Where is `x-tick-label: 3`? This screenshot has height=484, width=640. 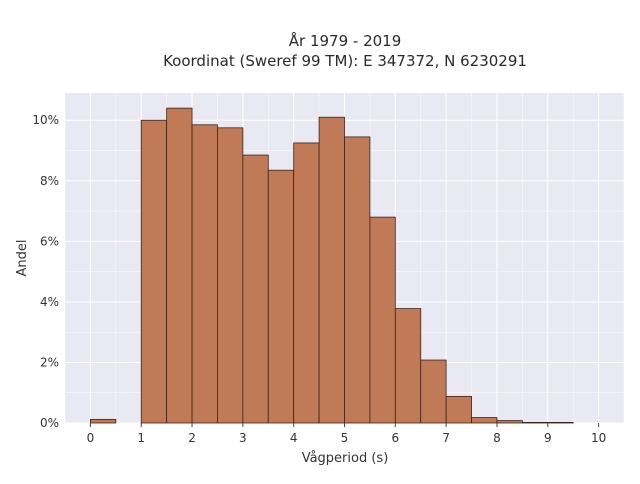 x-tick-label: 3 is located at coordinates (243, 438).